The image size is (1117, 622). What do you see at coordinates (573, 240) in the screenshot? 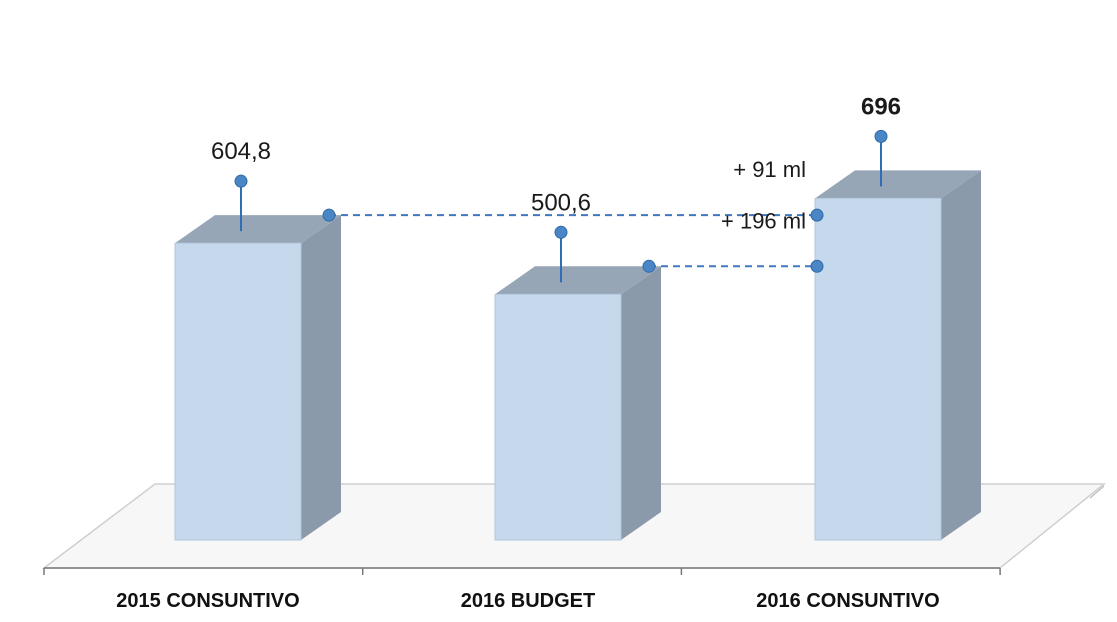
I see `connectors-group` at bounding box center [573, 240].